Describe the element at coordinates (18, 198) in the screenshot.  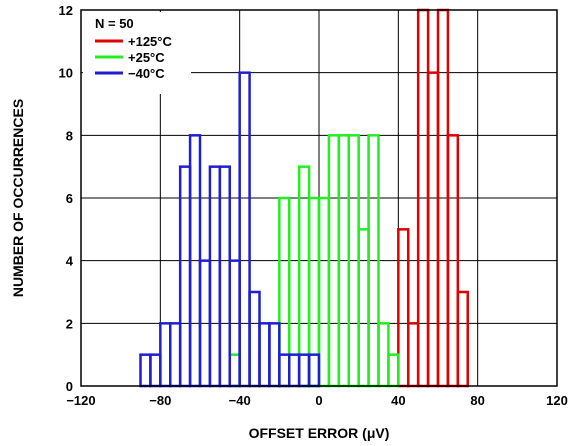
I see `y-axis-title: NUMBER OF OCCURRENCES` at that location.